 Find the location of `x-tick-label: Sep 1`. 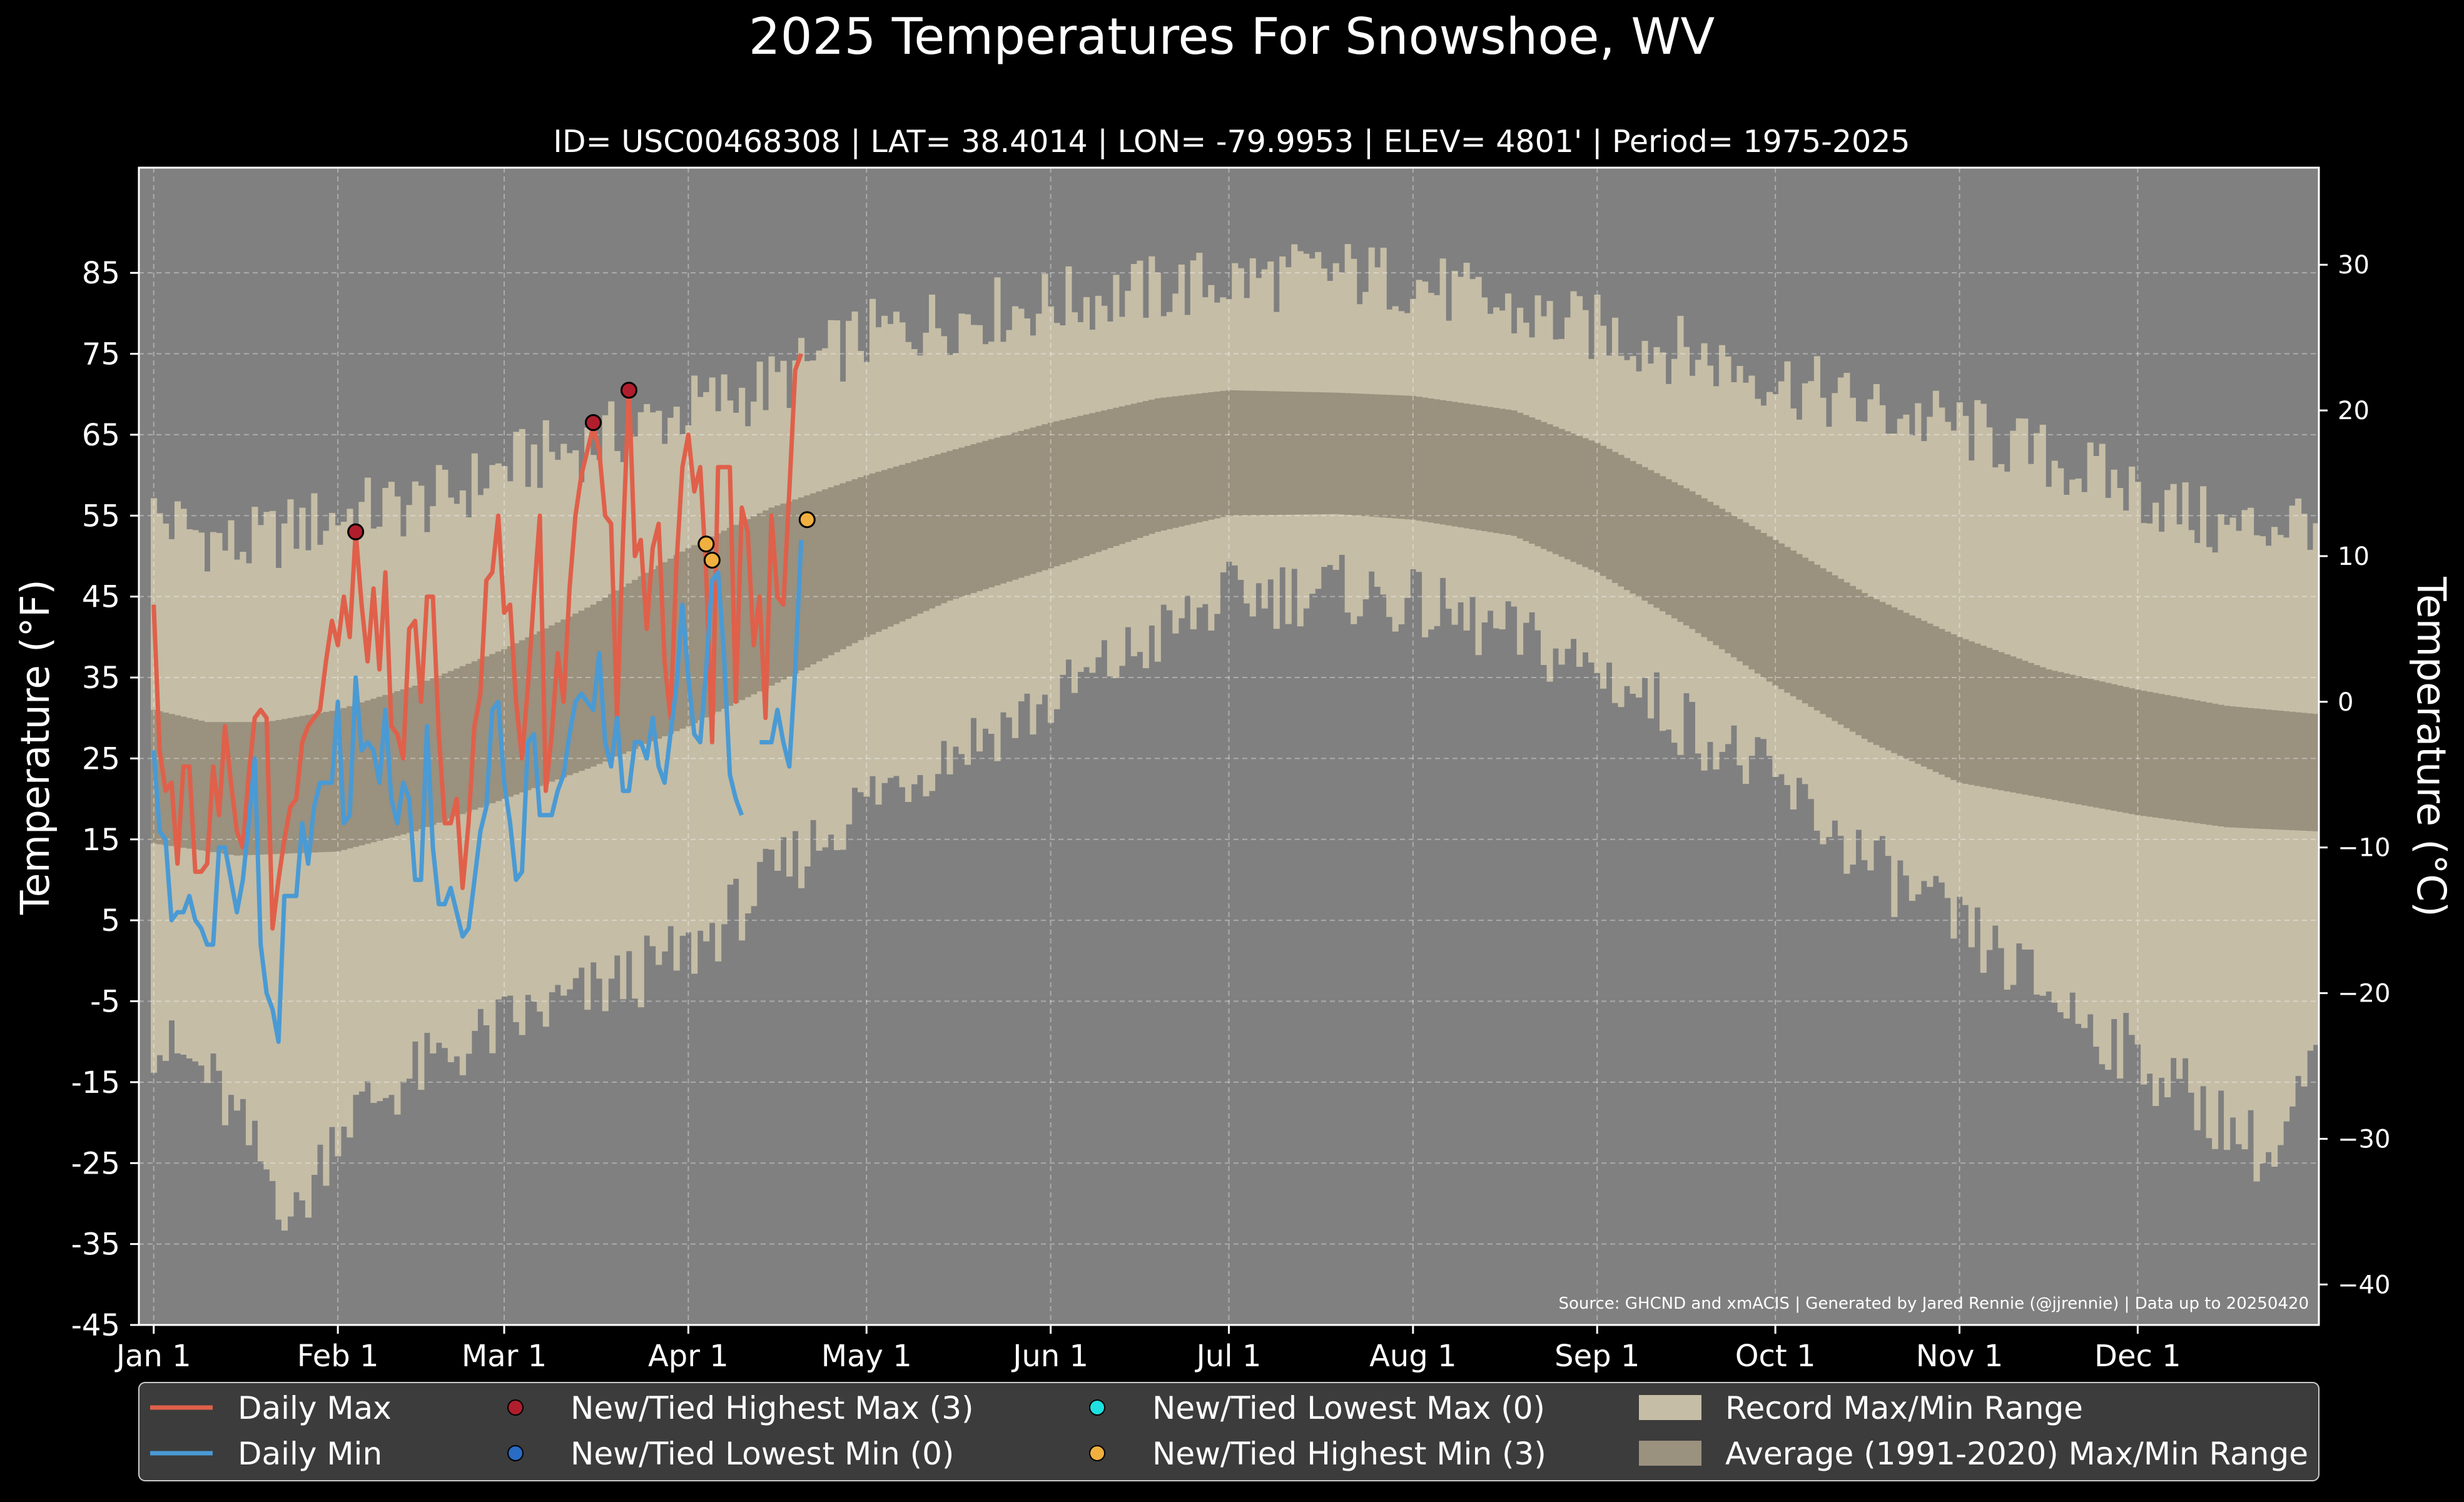

x-tick-label: Sep 1 is located at coordinates (1597, 1356).